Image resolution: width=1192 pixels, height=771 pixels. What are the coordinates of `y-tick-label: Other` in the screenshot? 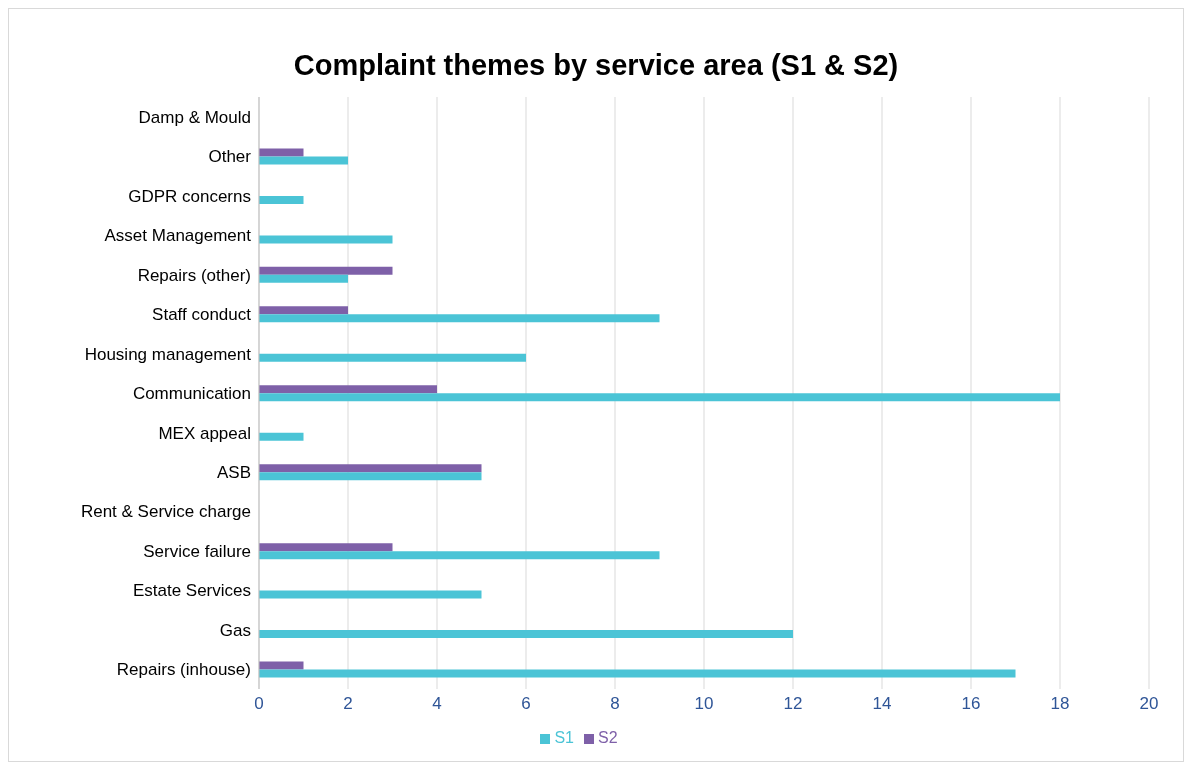 It's located at (230, 157).